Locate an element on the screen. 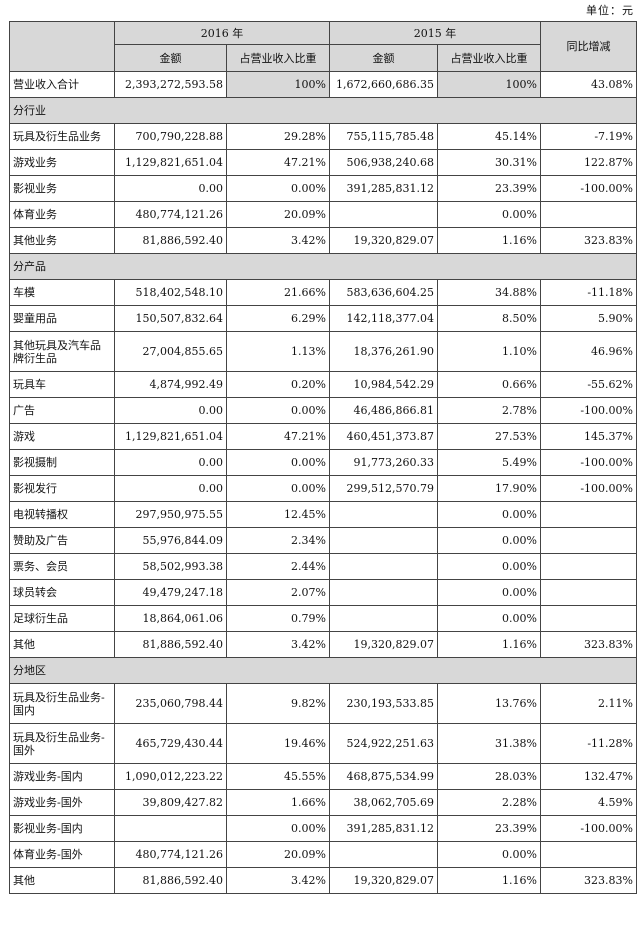 This screenshot has width=640, height=933. amount-2015: 391,285,831.12 is located at coordinates (383, 188).